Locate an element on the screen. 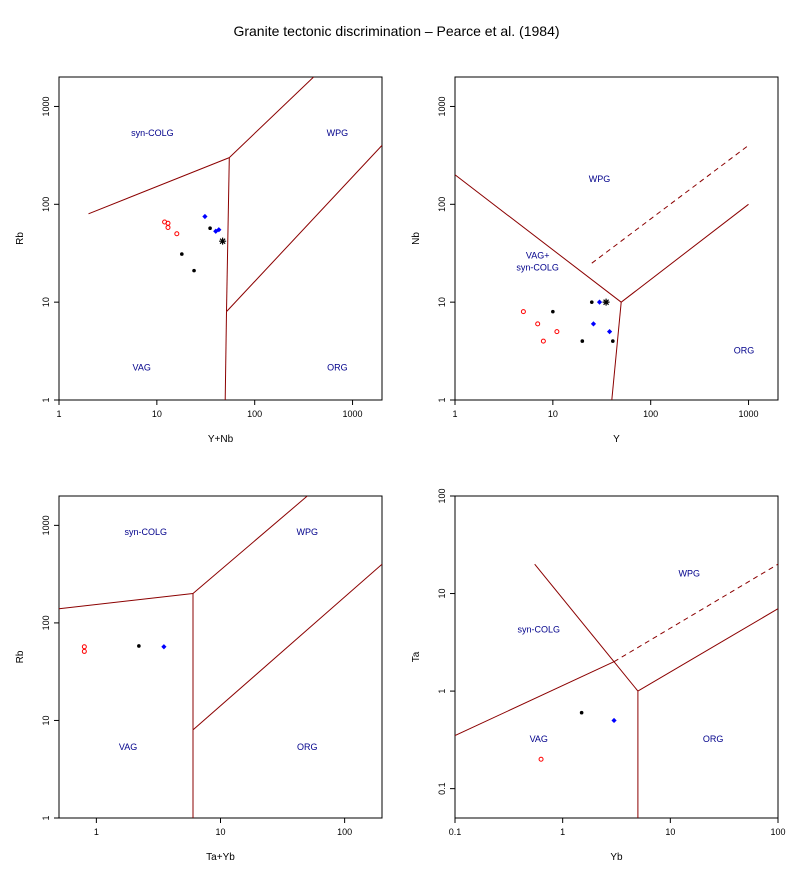 Image resolution: width=793 pixels, height=879 pixels. y-axis-label: Rb is located at coordinates (20, 238).